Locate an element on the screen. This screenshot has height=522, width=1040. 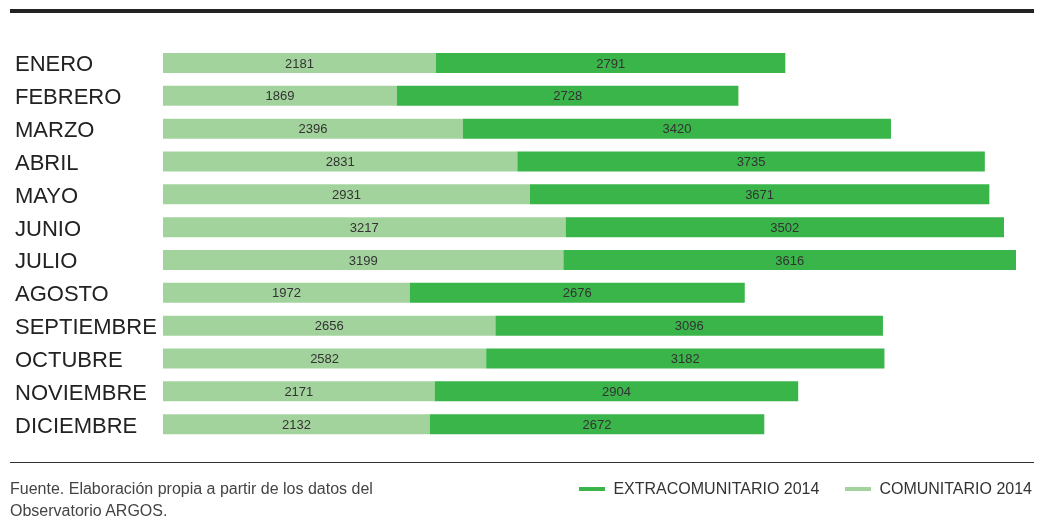
data-label: 2831 is located at coordinates (340, 162).